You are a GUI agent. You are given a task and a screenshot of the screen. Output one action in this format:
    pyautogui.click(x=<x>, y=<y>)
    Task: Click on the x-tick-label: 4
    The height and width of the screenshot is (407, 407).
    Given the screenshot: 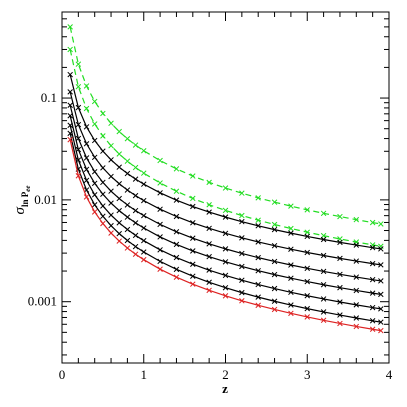 What is the action you would take?
    pyautogui.click(x=389, y=374)
    